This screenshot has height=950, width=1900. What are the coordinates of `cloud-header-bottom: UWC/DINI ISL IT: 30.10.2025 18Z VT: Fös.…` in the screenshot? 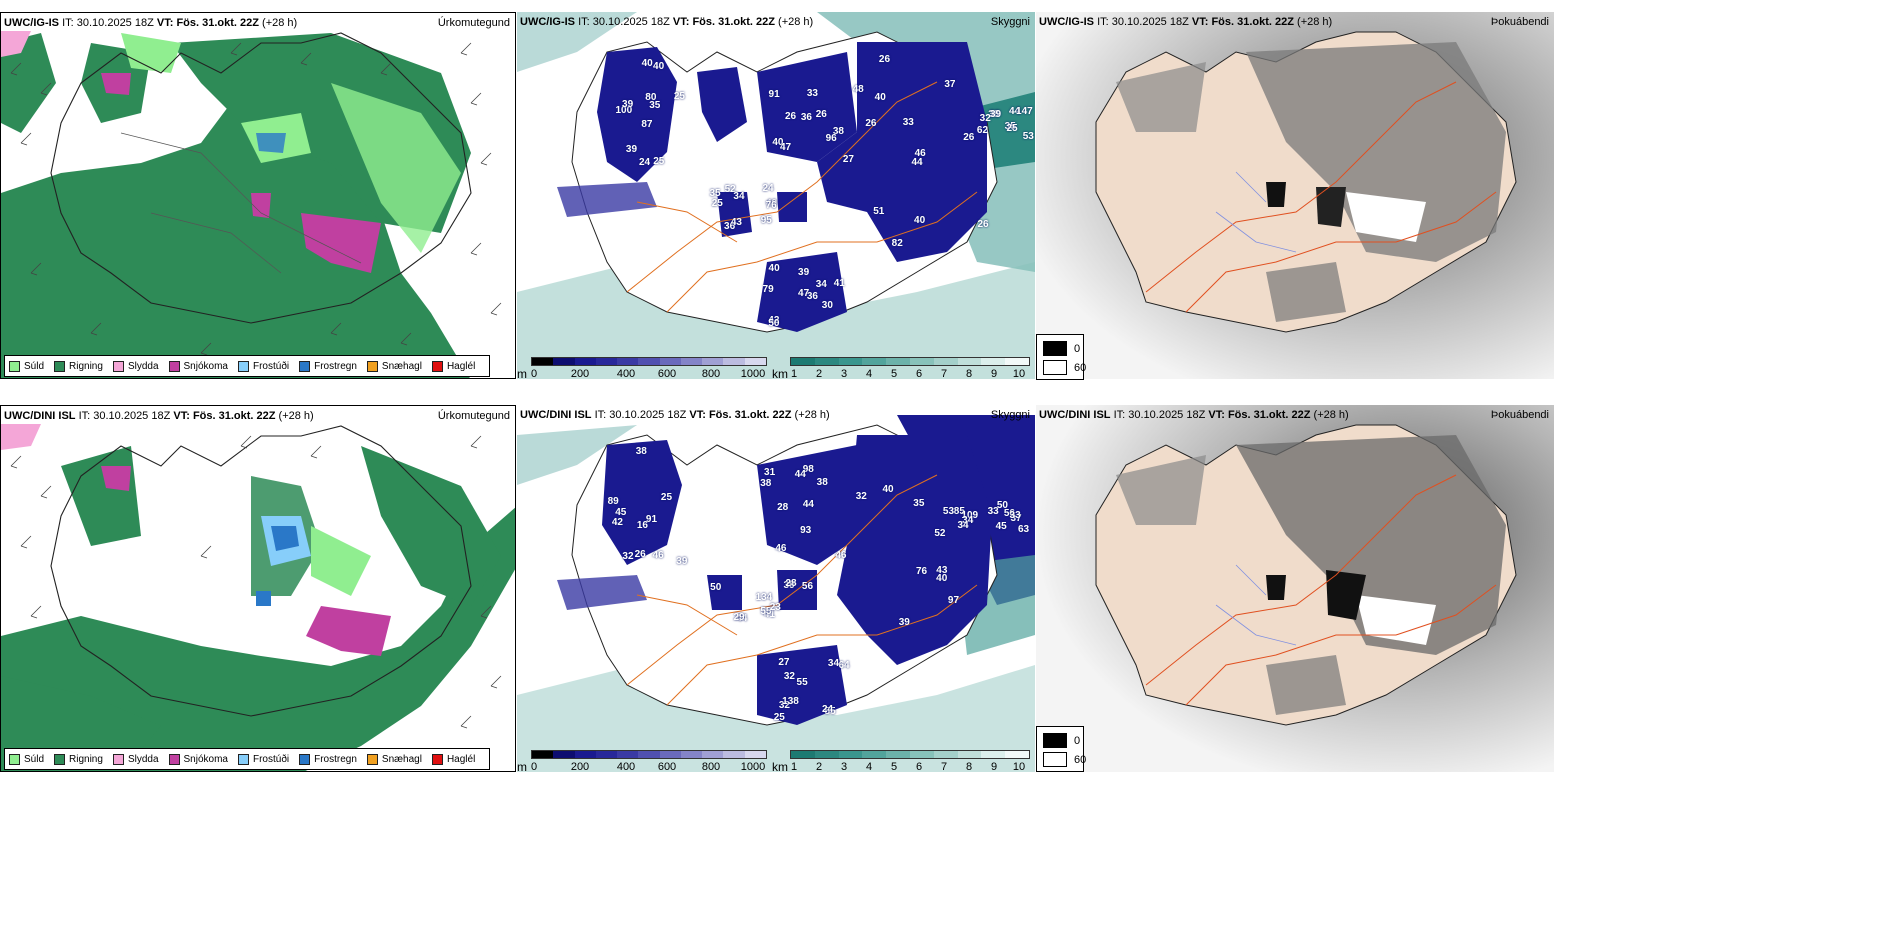 It's located at (776, 415).